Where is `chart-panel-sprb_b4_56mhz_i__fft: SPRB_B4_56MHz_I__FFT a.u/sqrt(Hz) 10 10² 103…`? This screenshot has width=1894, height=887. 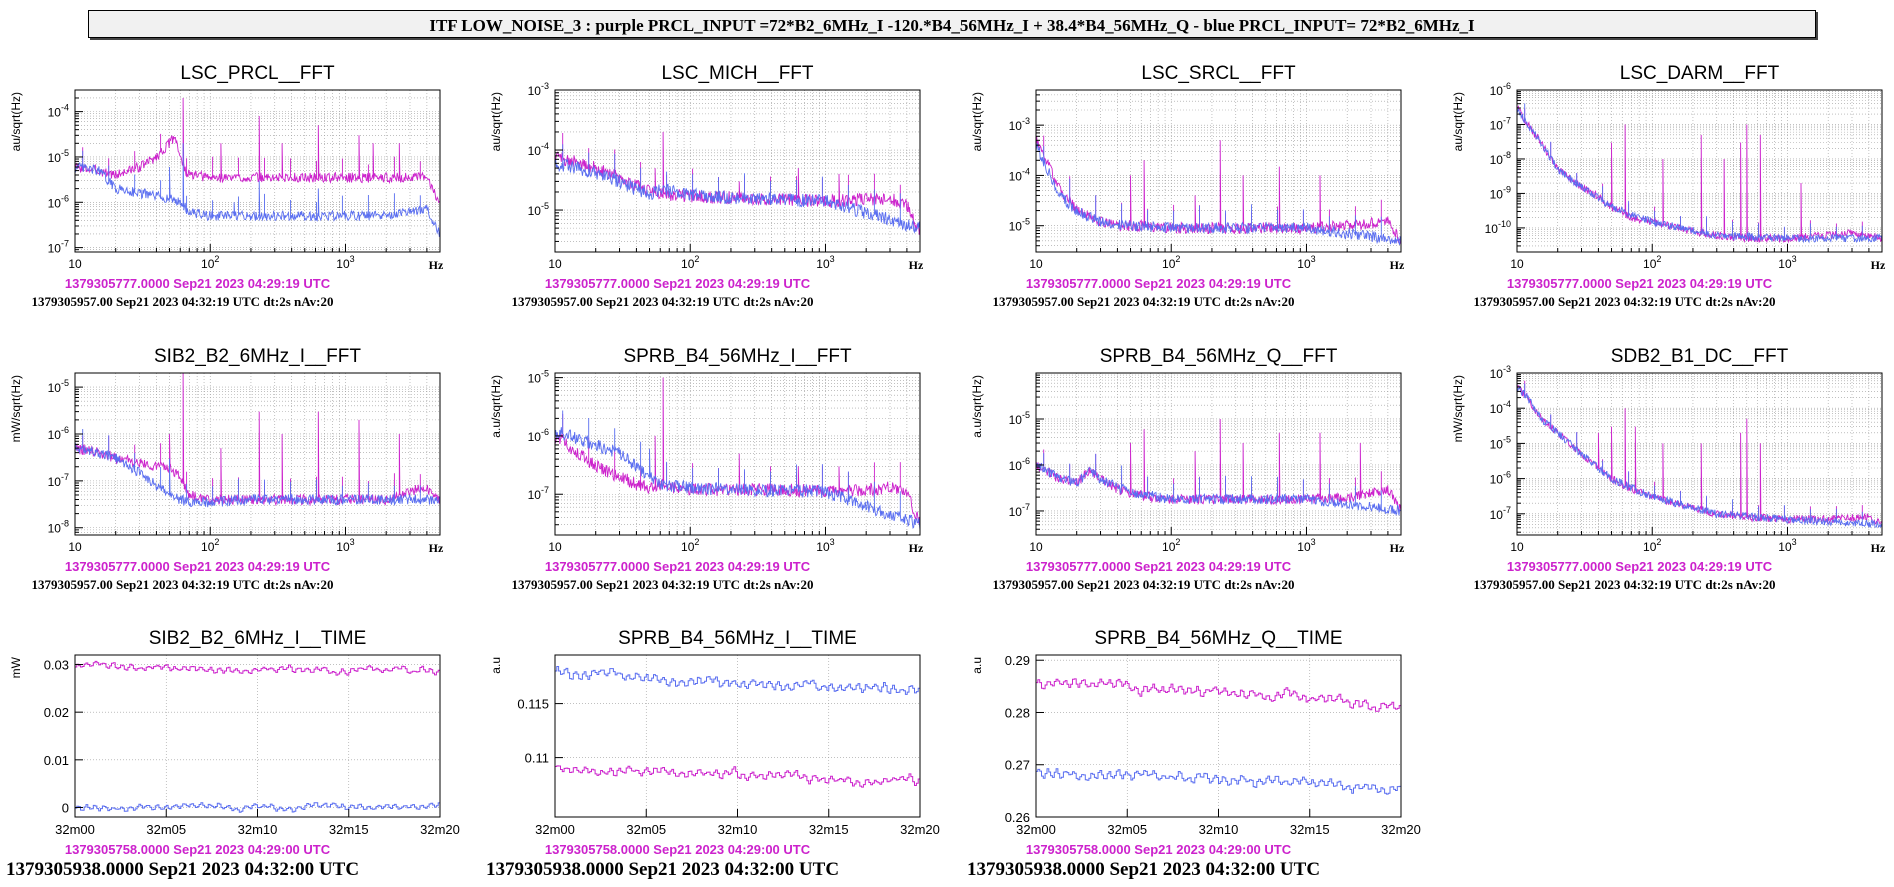
chart-panel-sprb_b4_56mhz_i__fft: SPRB_B4_56MHz_I__FFT a.u/sqrt(Hz) 10 10² 103… is located at coordinates (706, 469).